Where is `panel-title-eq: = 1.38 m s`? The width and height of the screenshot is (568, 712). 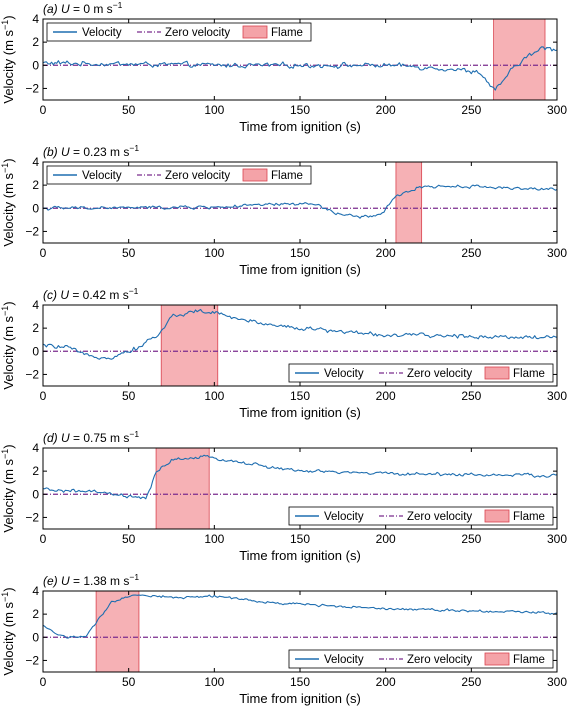 panel-title-eq: = 1.38 m s is located at coordinates (100, 581).